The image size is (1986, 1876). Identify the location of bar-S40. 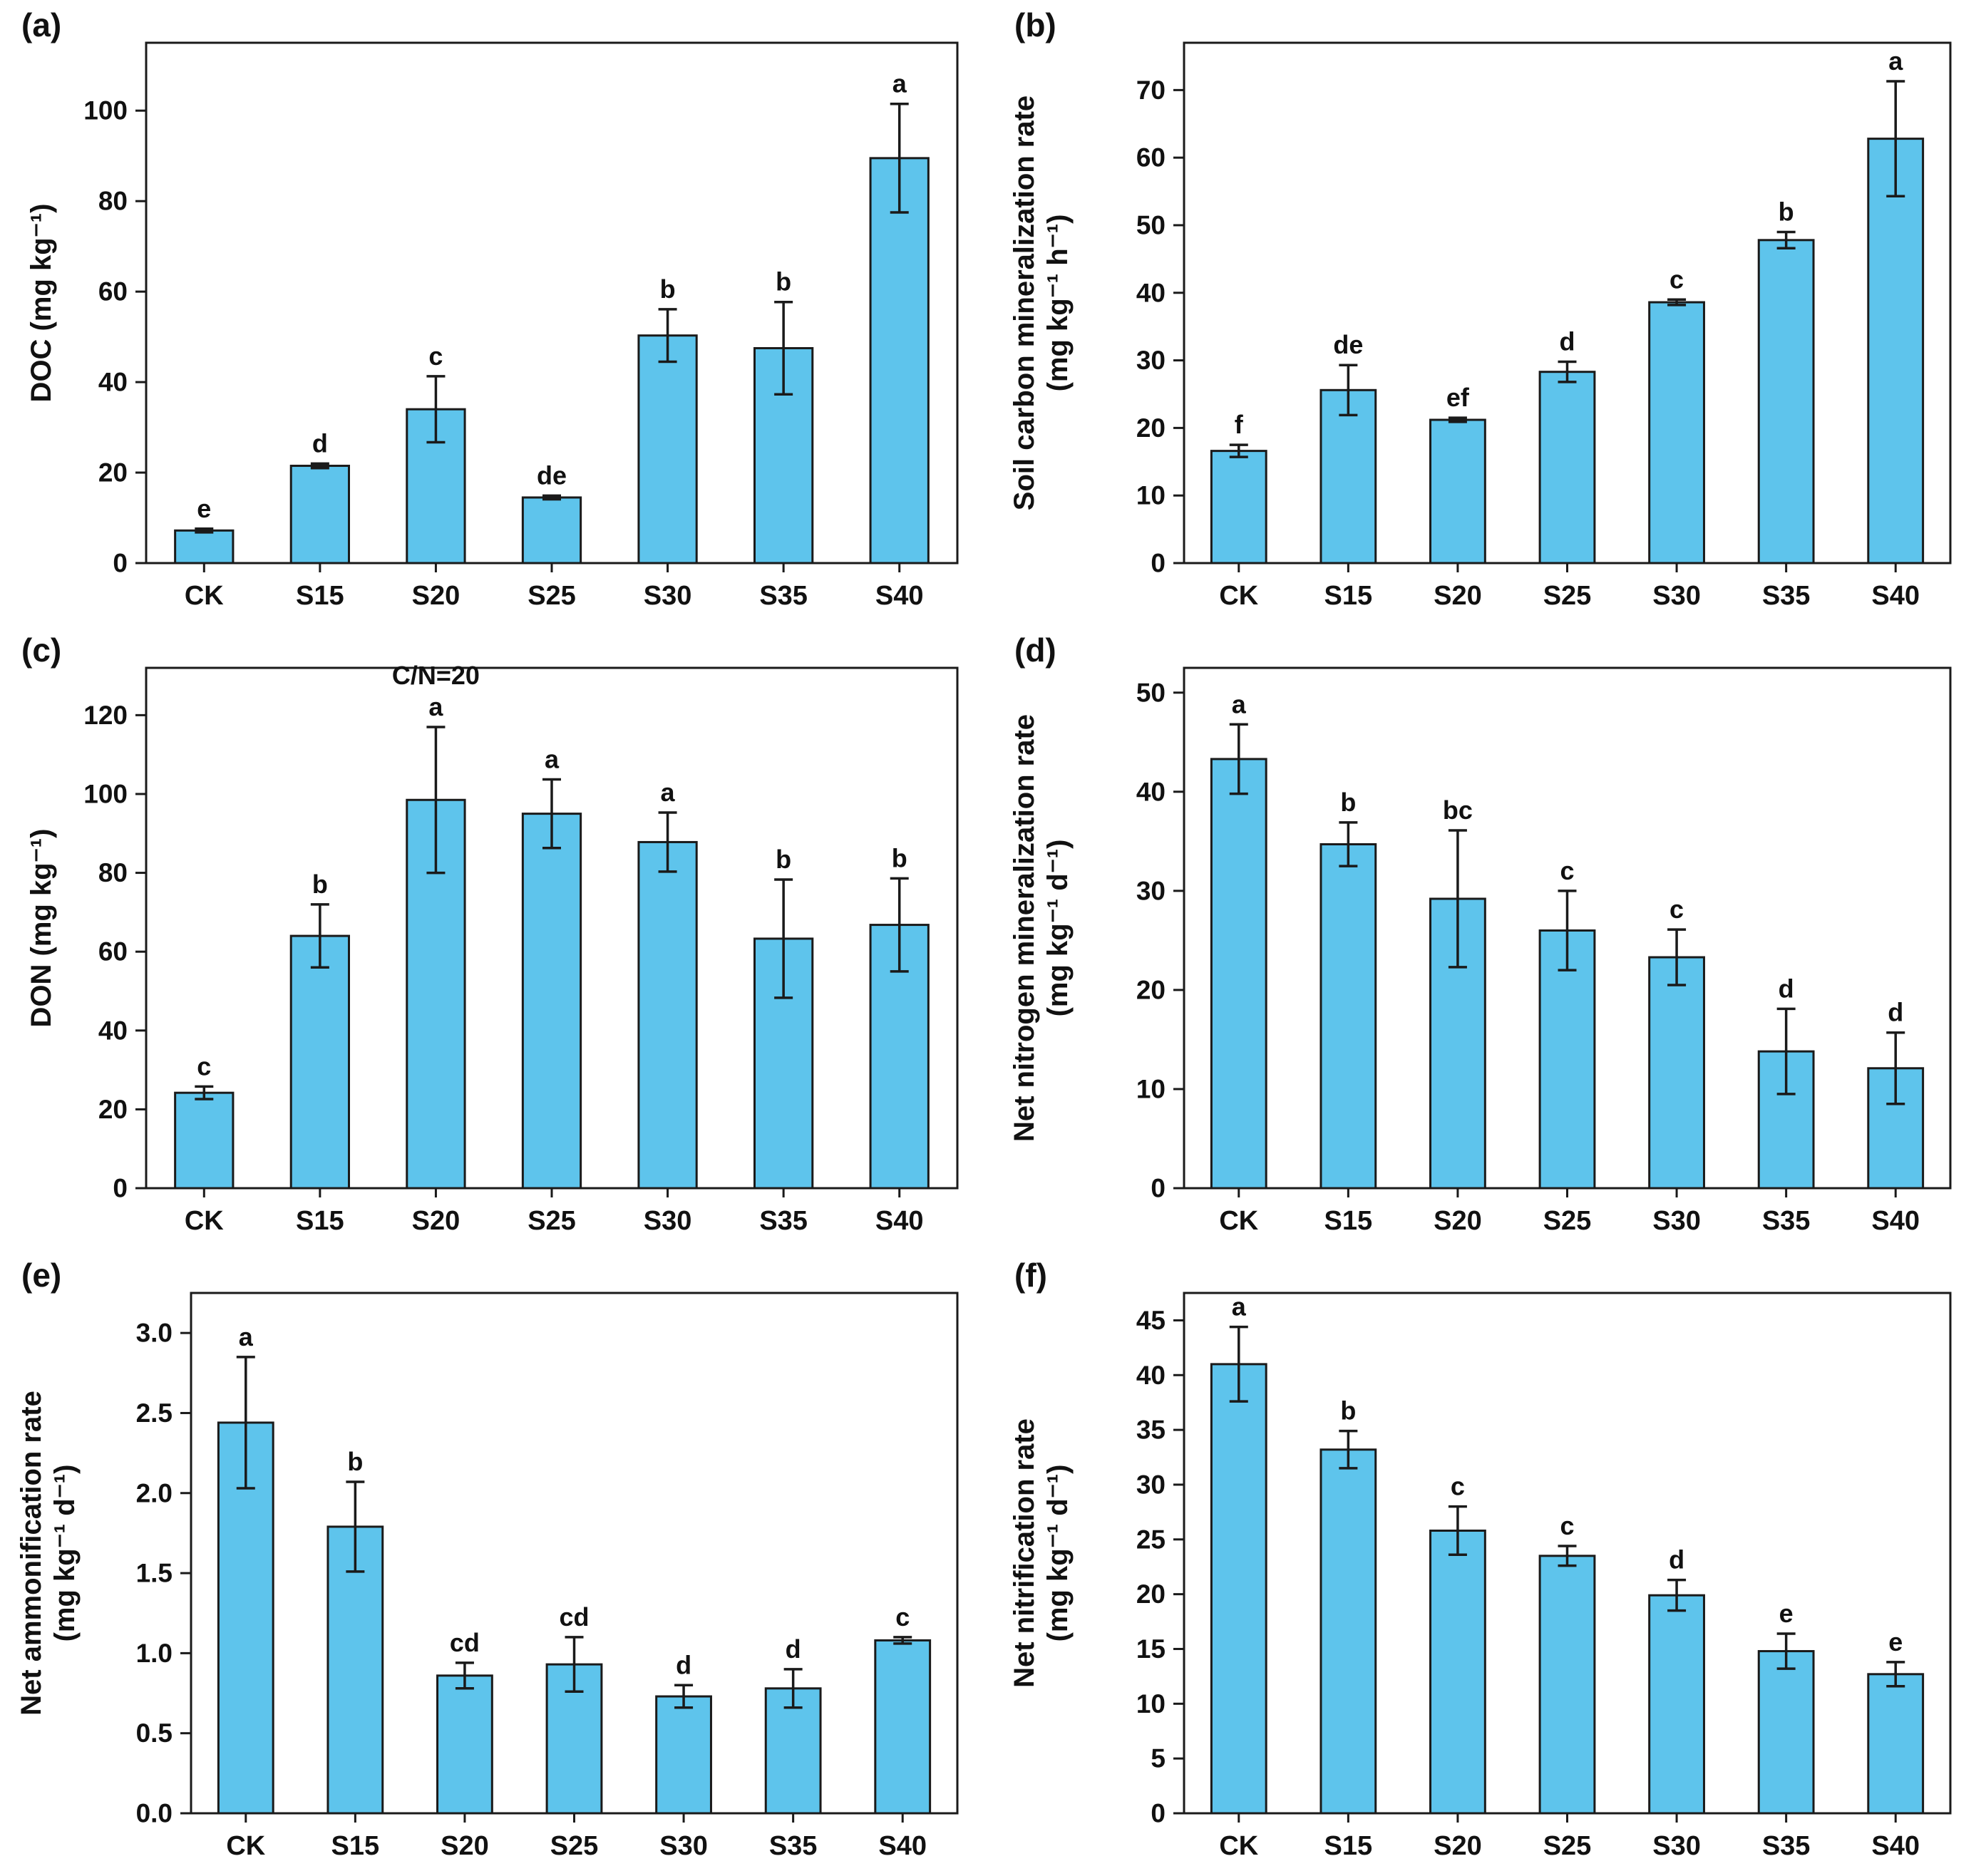
(1896, 351).